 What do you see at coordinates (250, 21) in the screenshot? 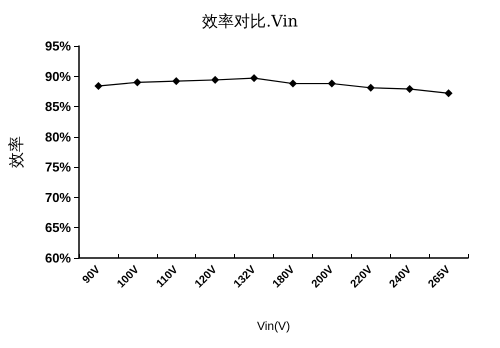
I see `chart-title: 效率对比.Vin` at bounding box center [250, 21].